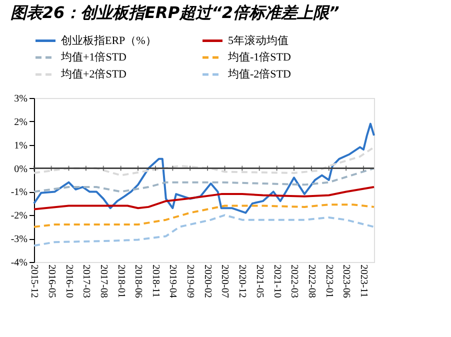  What do you see at coordinates (208, 281) in the screenshot?
I see `x-tick-label: 2020-02` at bounding box center [208, 281].